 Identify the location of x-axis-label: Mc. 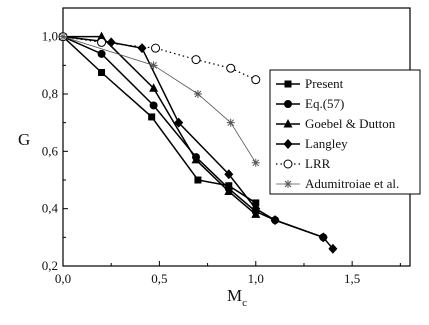
(237, 297).